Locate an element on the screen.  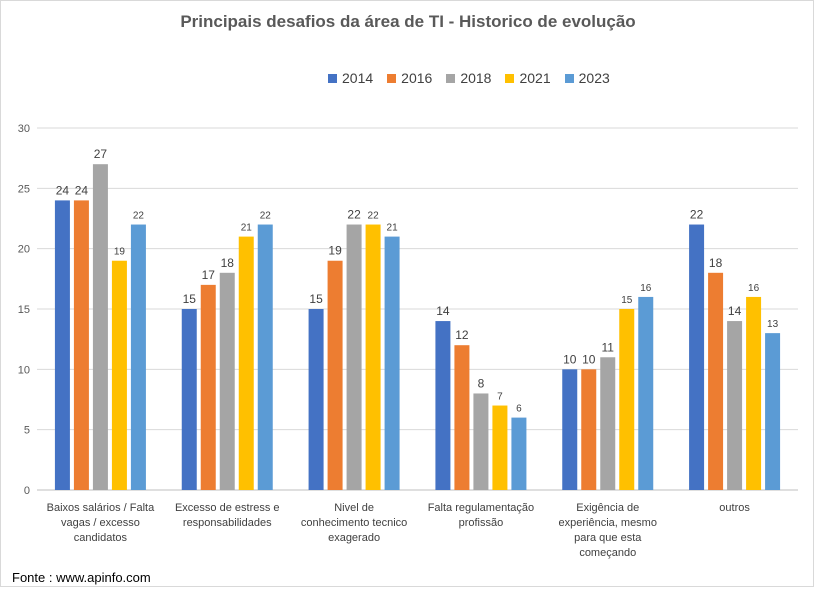
x-tick-label: Exigência de is located at coordinates (607, 508).